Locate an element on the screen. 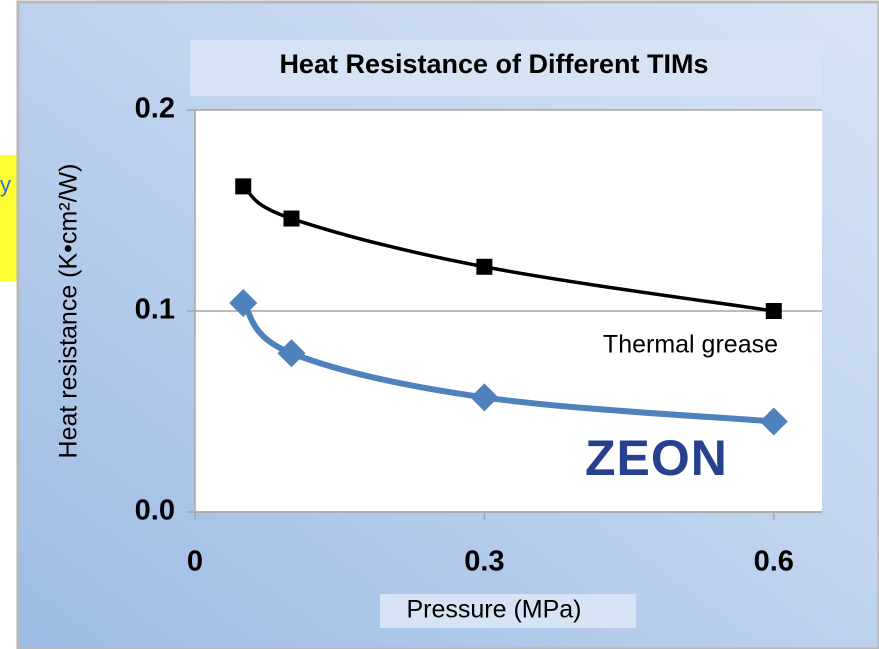 This screenshot has height=649, width=879. x-tick-label: 0 is located at coordinates (195, 562).